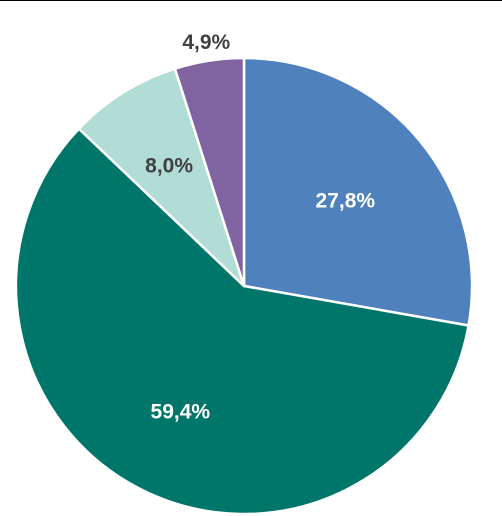 The height and width of the screenshot is (516, 502). Describe the element at coordinates (346, 201) in the screenshot. I see `pie-slice-label-1: 27,8%` at that location.